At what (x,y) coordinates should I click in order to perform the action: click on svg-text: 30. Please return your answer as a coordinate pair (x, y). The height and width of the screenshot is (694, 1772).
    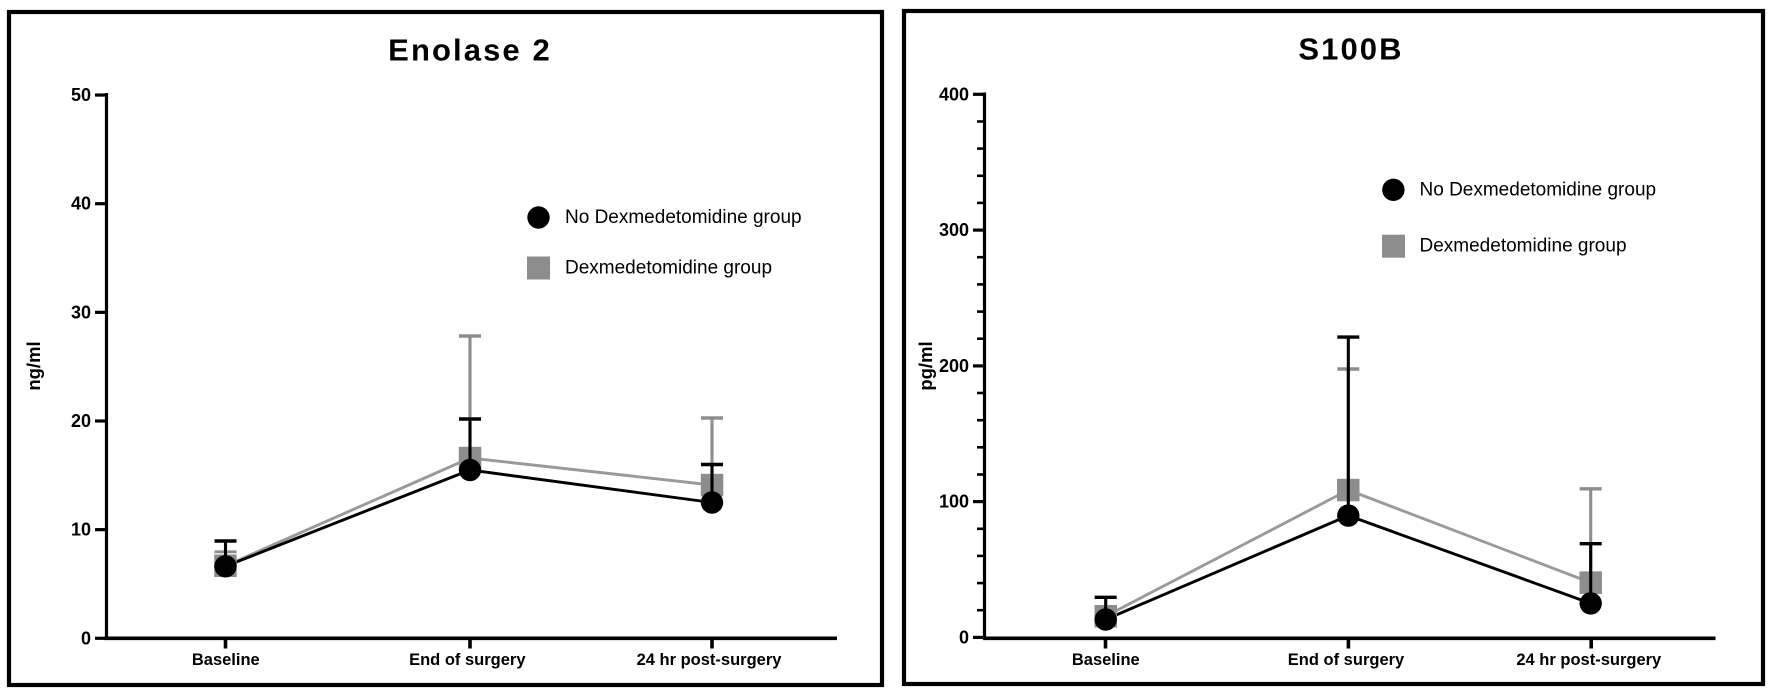
    Looking at the image, I should click on (81, 312).